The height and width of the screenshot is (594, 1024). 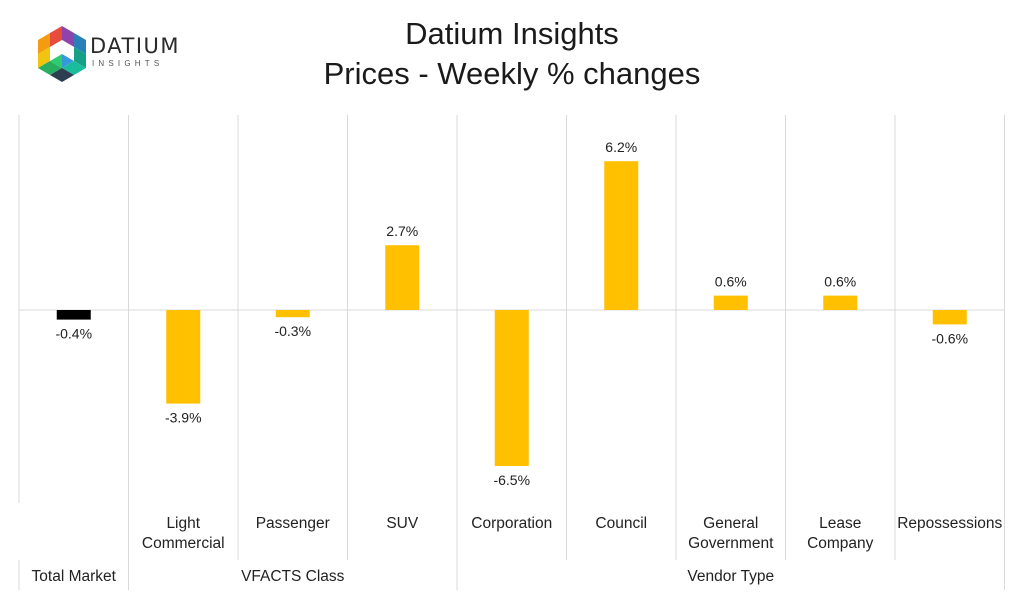 I want to click on group-label: VFACTS Class, so click(x=293, y=576).